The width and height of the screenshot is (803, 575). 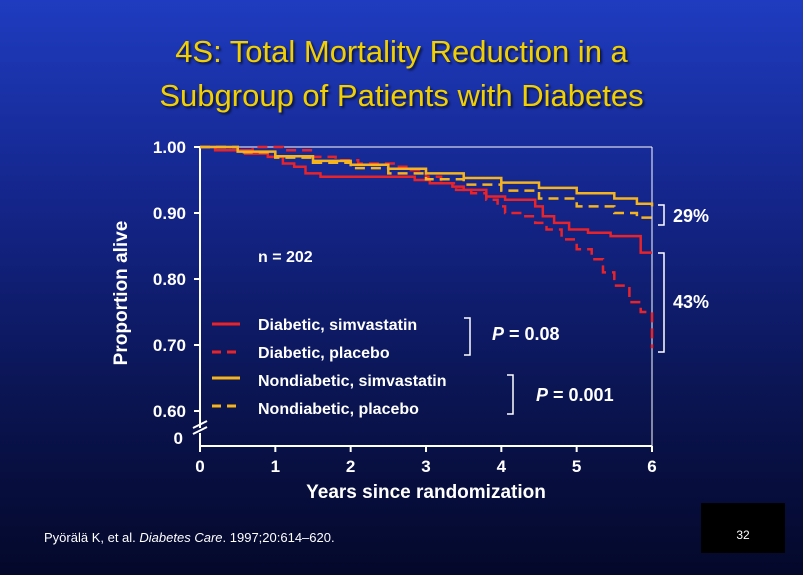 What do you see at coordinates (661, 215) in the screenshot?
I see `bracket-nondiabetic-reduction` at bounding box center [661, 215].